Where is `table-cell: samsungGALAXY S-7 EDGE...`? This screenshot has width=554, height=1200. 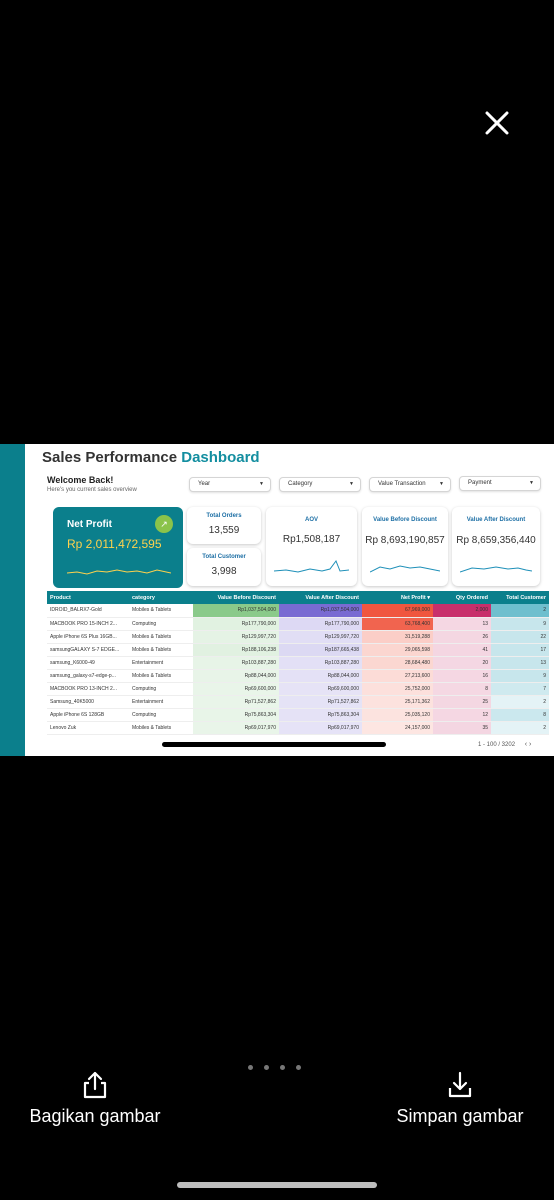 table-cell: samsungGALAXY S-7 EDGE... is located at coordinates (88, 650).